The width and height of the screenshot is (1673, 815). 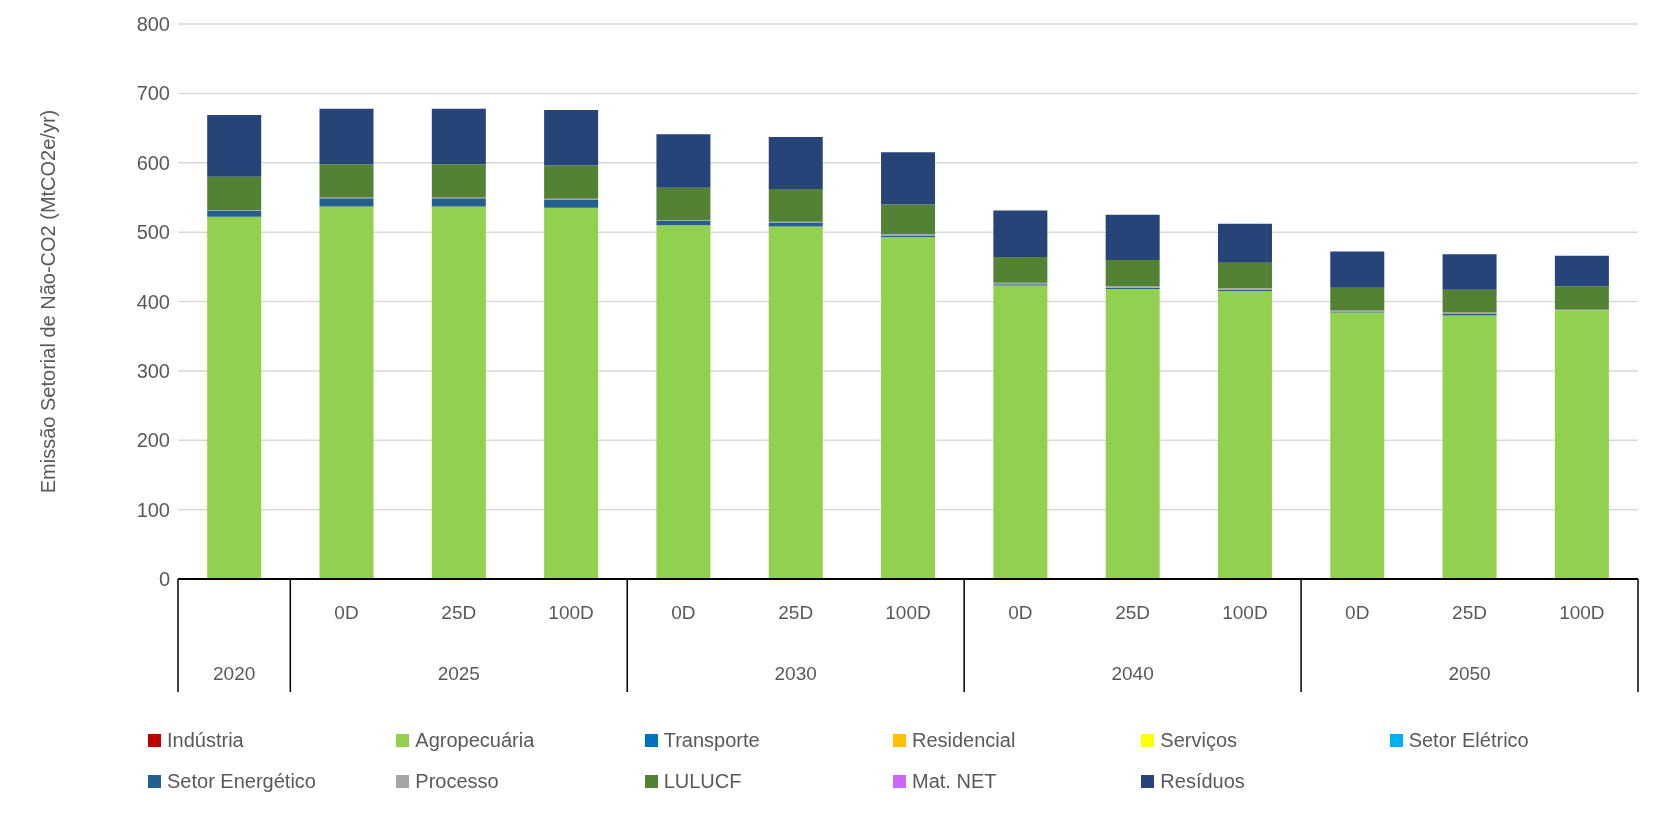 I want to click on text: 2020, so click(x=234, y=673).